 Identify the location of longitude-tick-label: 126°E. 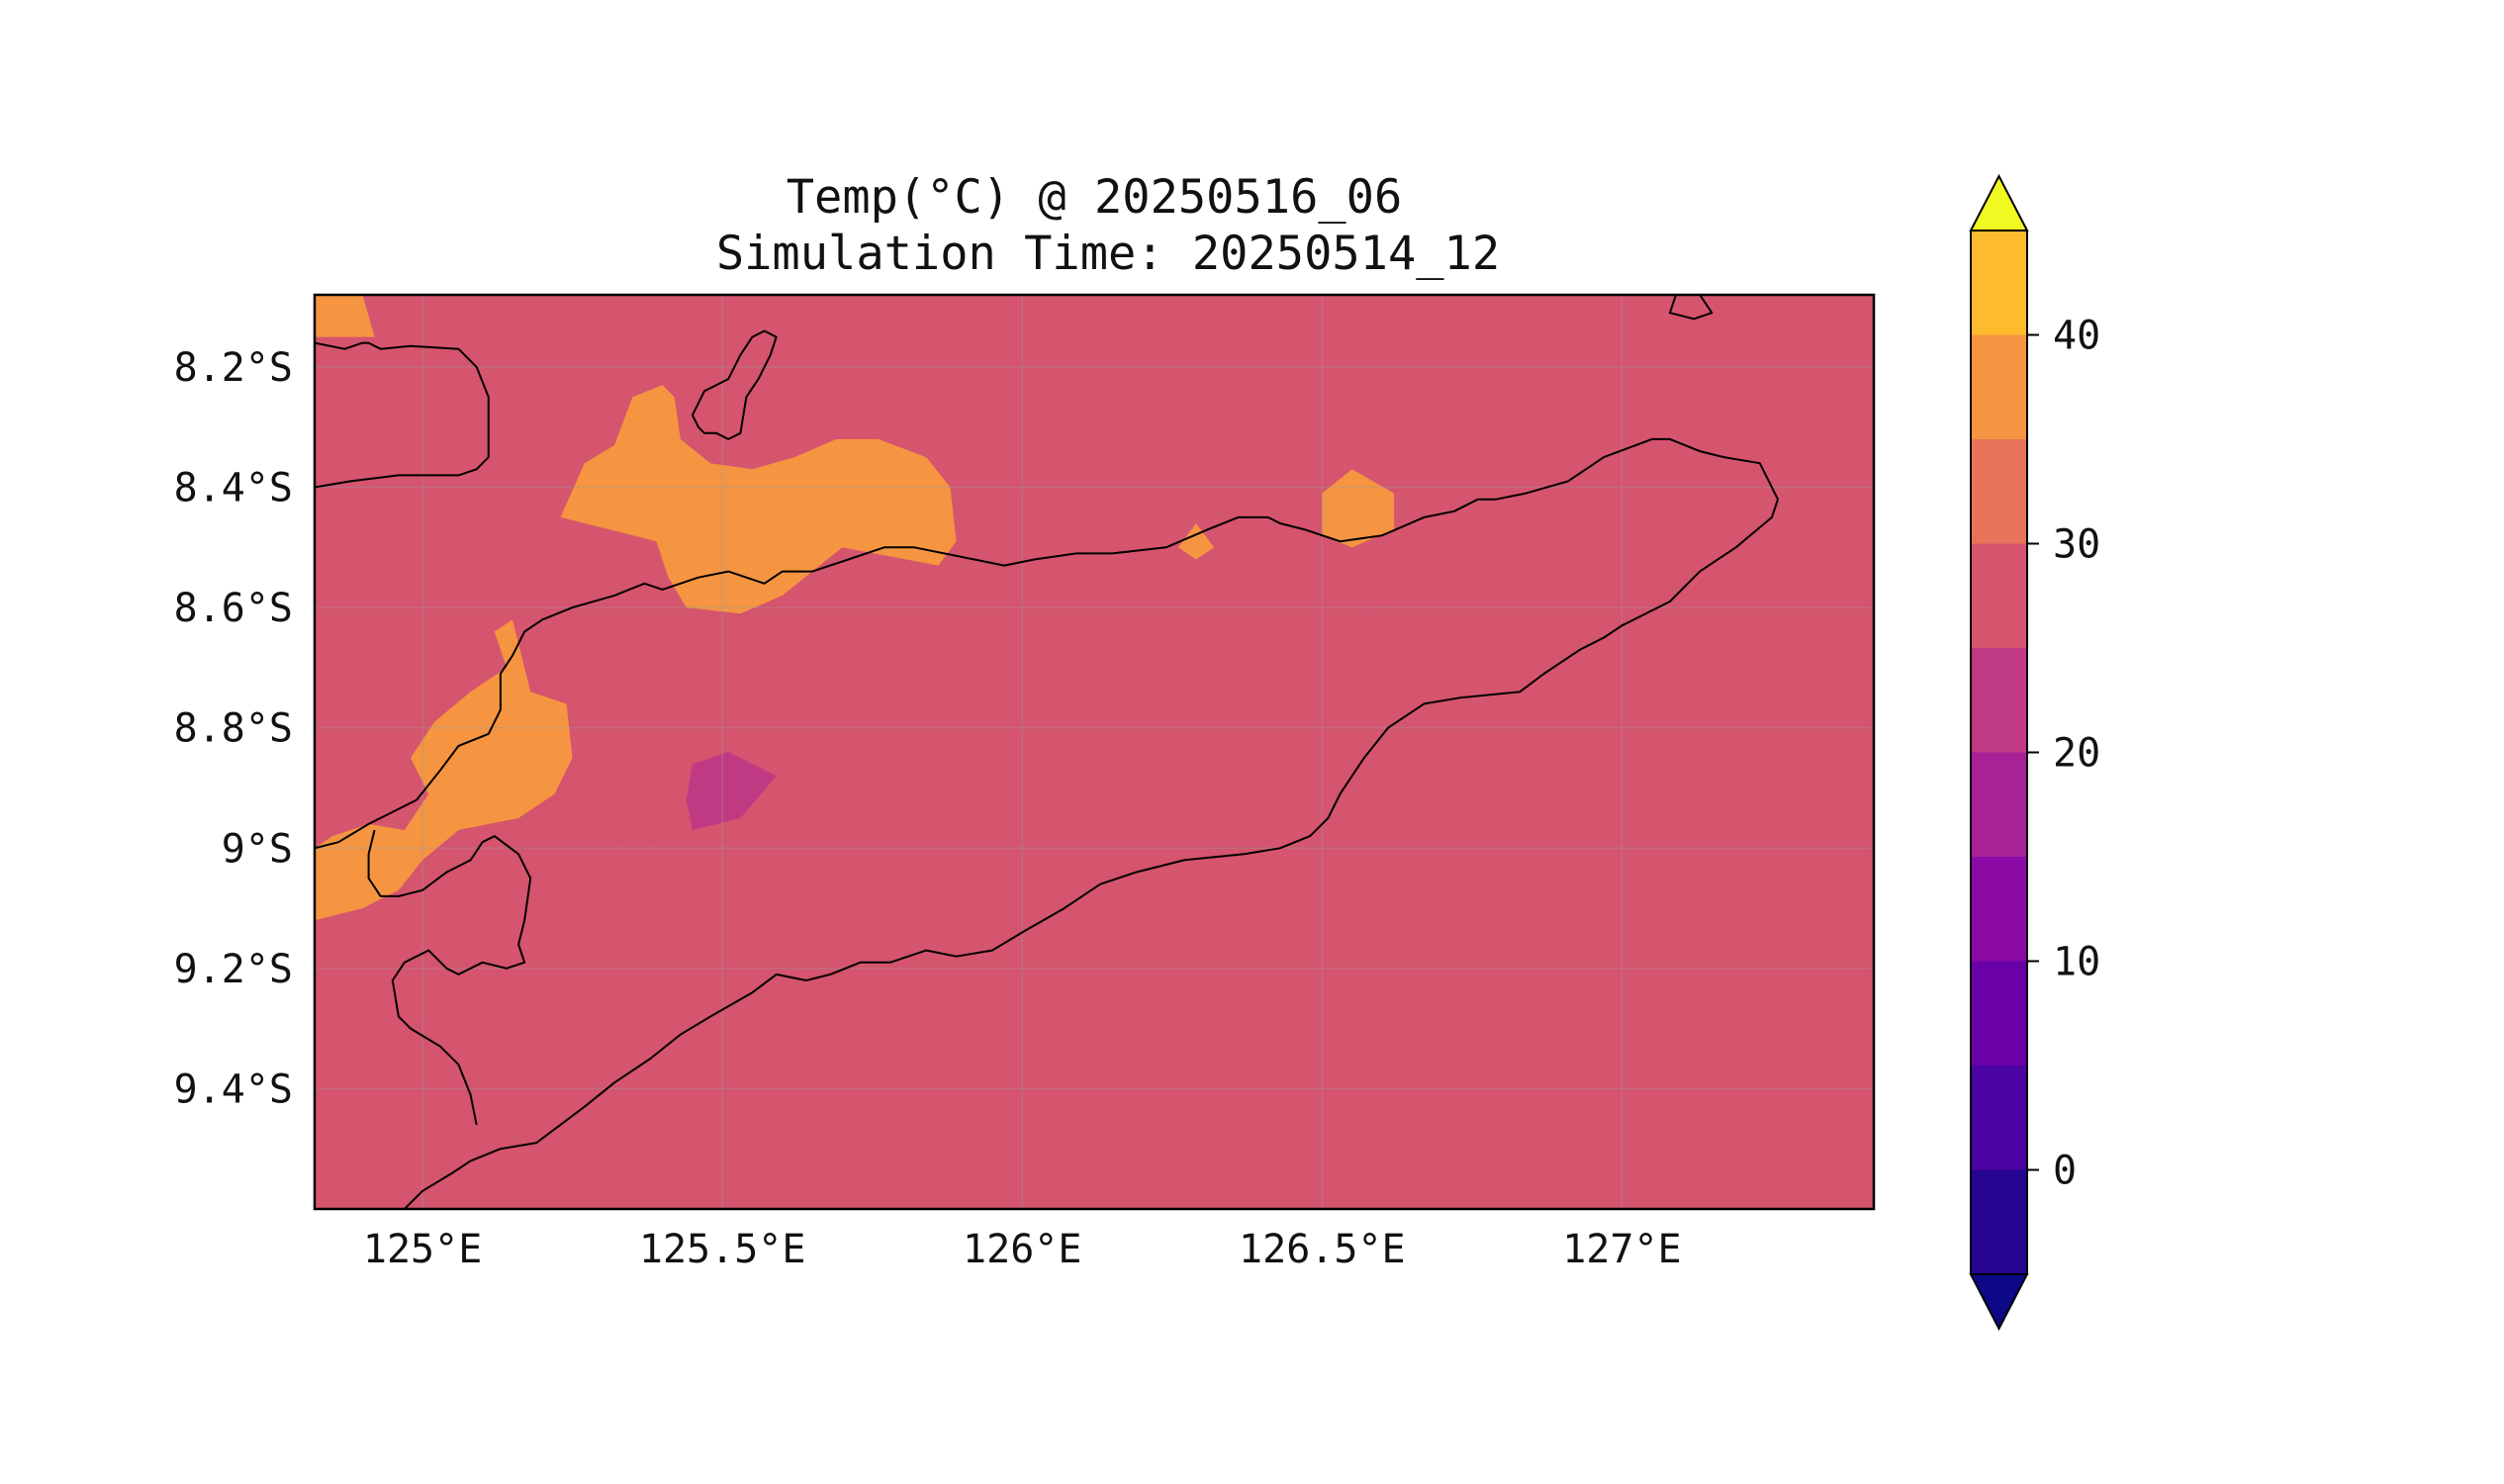
(1022, 1249).